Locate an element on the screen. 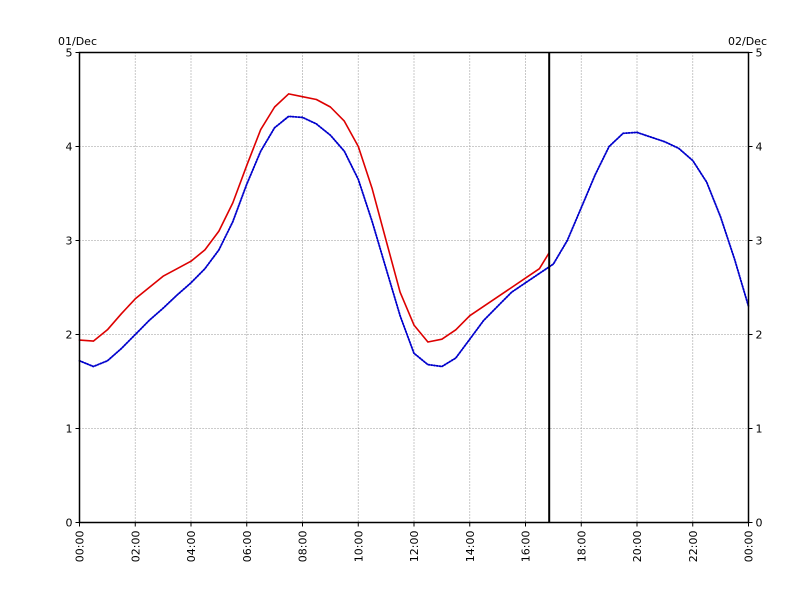  x-tick-label: 06:00 is located at coordinates (247, 547).